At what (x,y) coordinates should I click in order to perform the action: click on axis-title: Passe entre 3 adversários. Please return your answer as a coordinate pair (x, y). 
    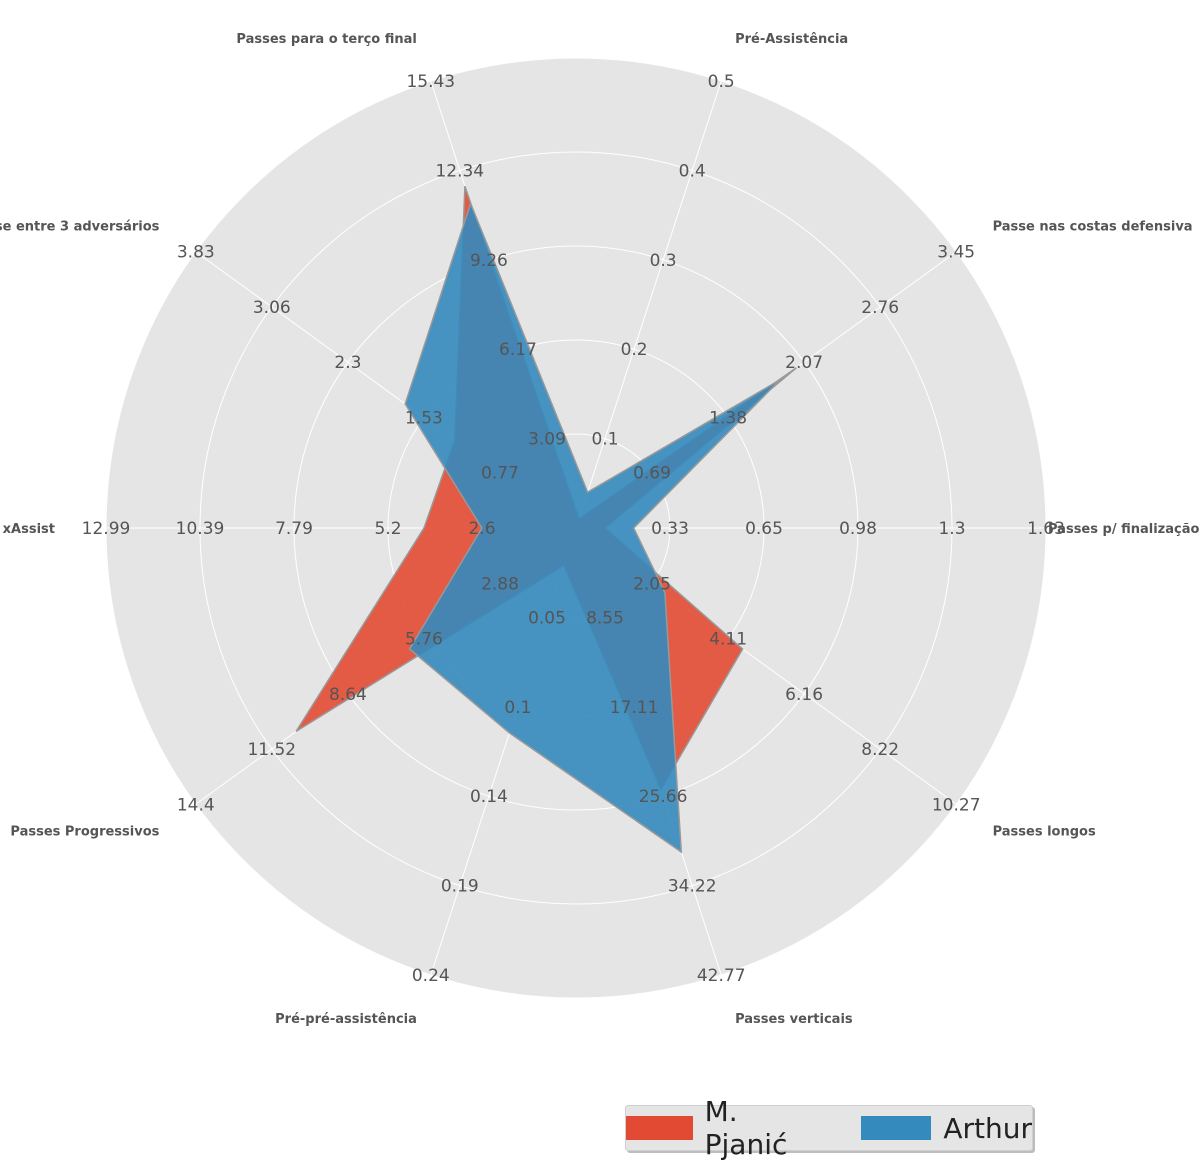
    Looking at the image, I should click on (80, 226).